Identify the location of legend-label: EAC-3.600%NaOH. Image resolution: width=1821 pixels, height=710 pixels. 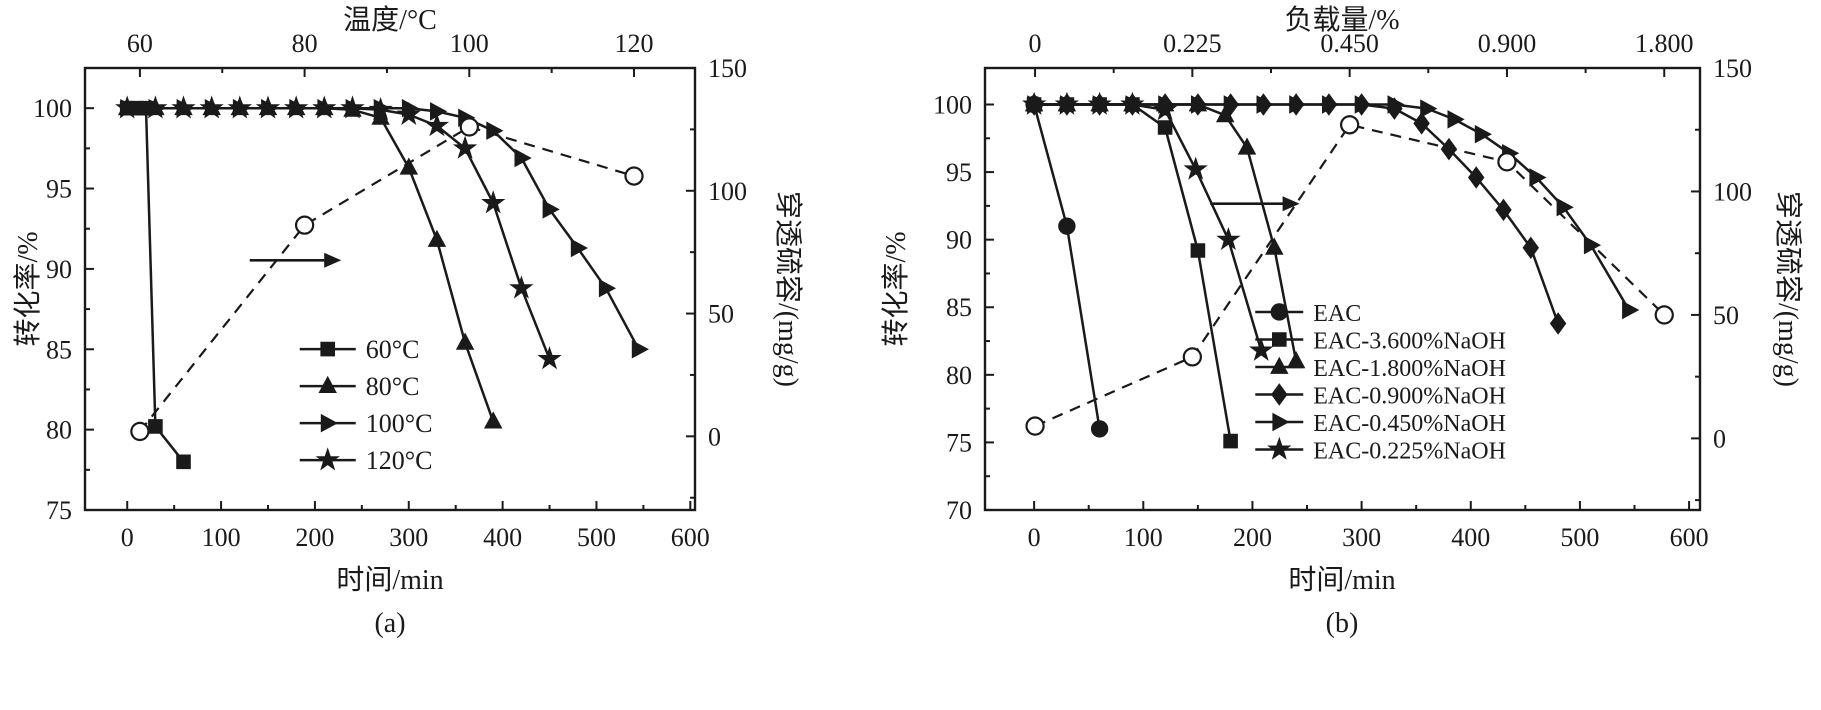
(1409, 341).